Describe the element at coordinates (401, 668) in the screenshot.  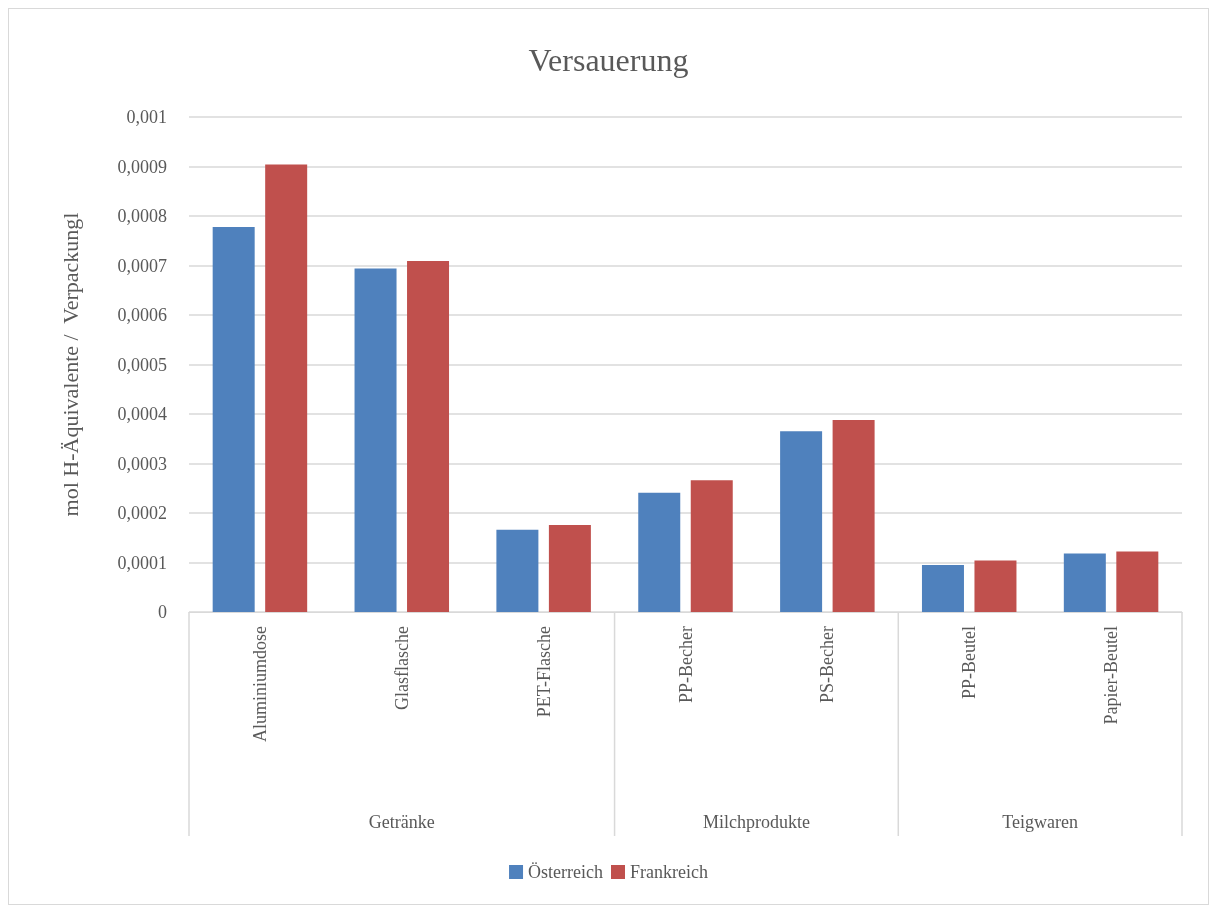
I see `x-tick-label: Glasflasche` at that location.